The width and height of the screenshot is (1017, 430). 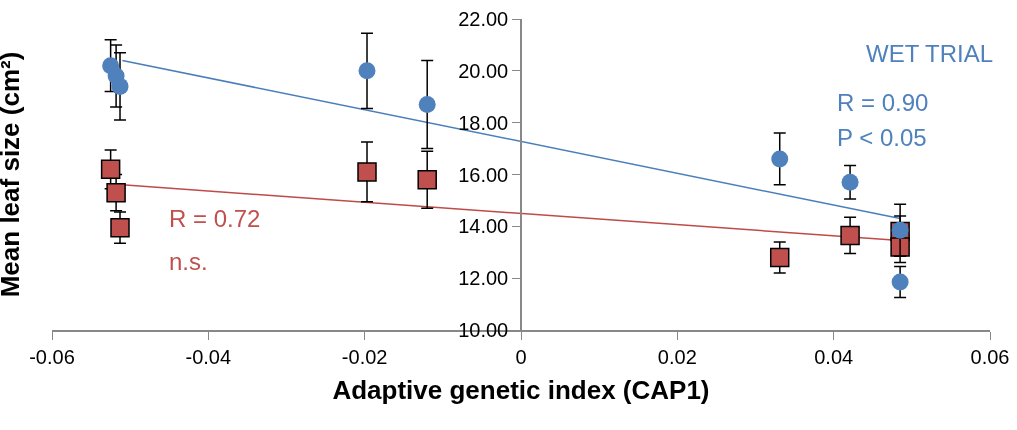 I want to click on y-axis-title: Mean leaf size (cm²), so click(x=13, y=174).